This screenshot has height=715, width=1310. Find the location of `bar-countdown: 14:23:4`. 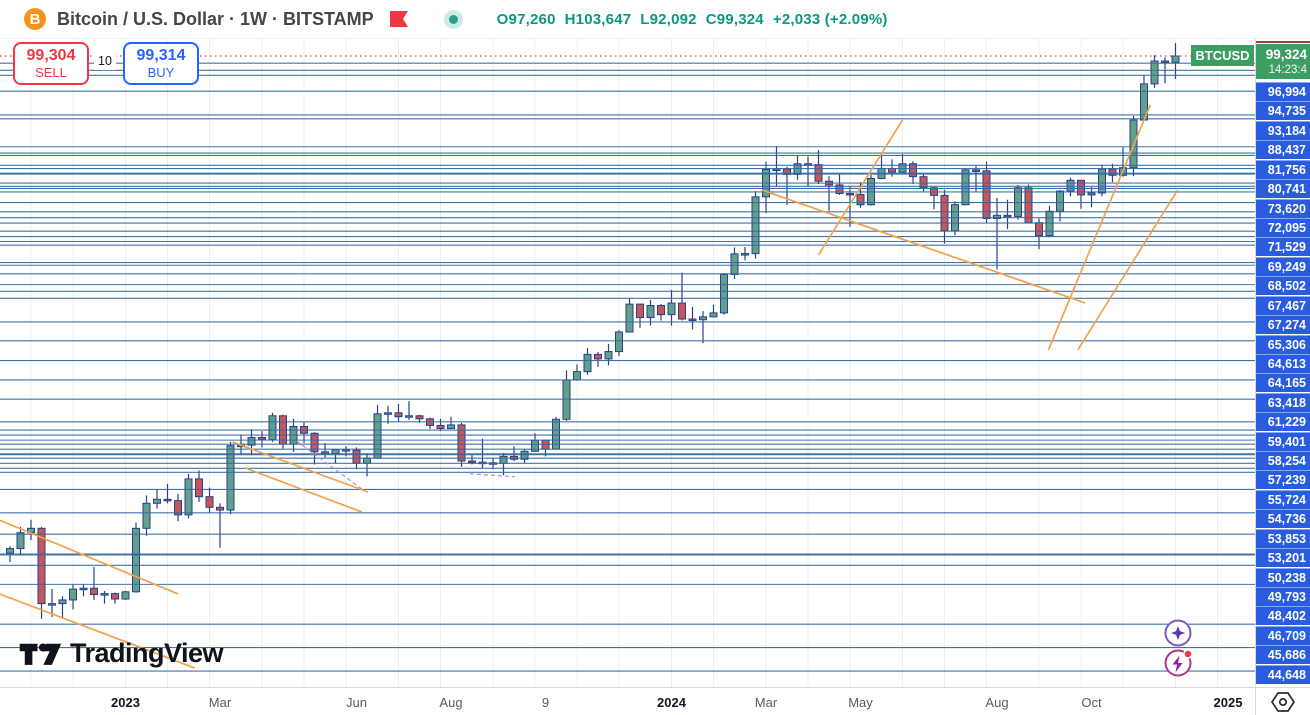

bar-countdown: 14:23:4 is located at coordinates (1287, 69).